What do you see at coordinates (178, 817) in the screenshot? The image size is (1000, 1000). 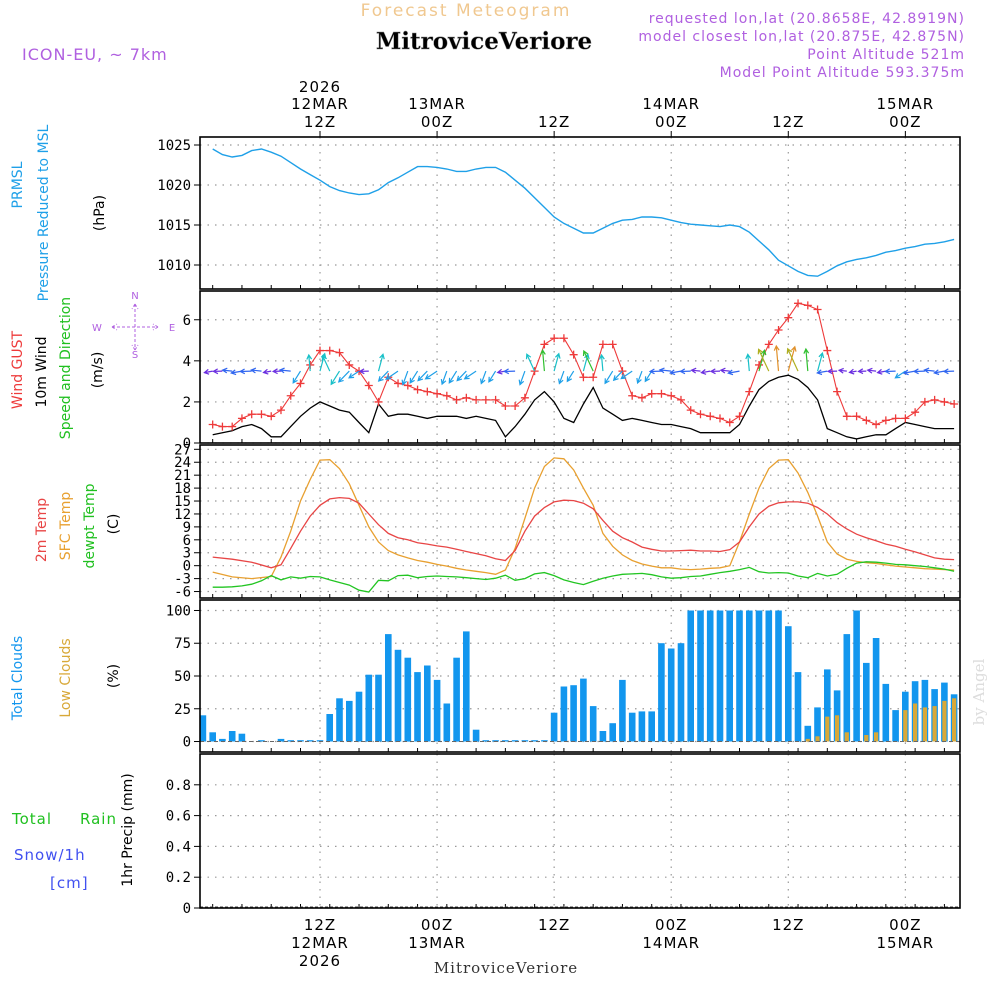 I see `precip-ytick-label: 0.6` at bounding box center [178, 817].